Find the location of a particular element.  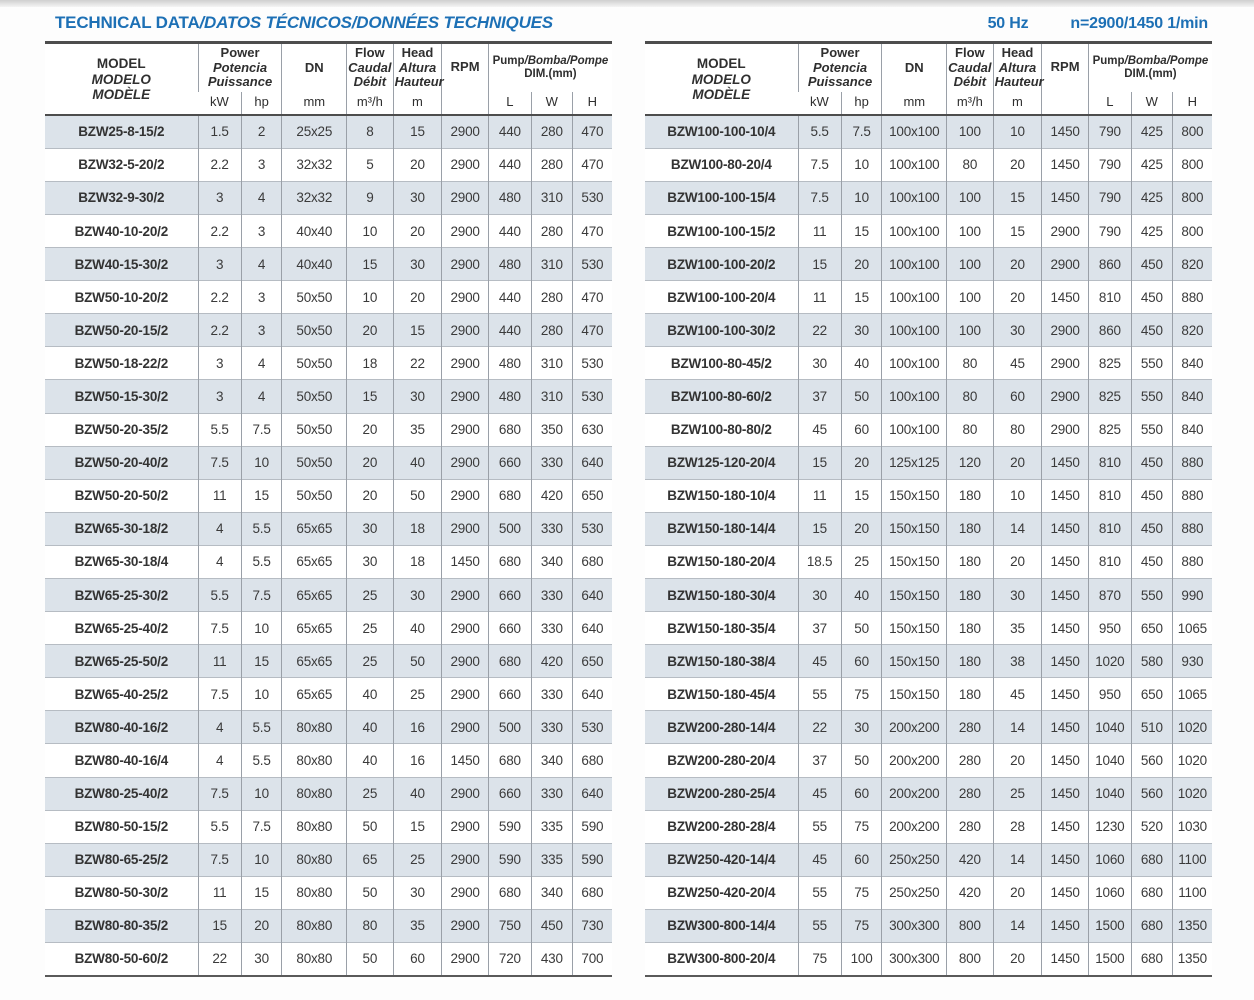

col-header-power: Power Potencia Puissance is located at coordinates (239, 67).